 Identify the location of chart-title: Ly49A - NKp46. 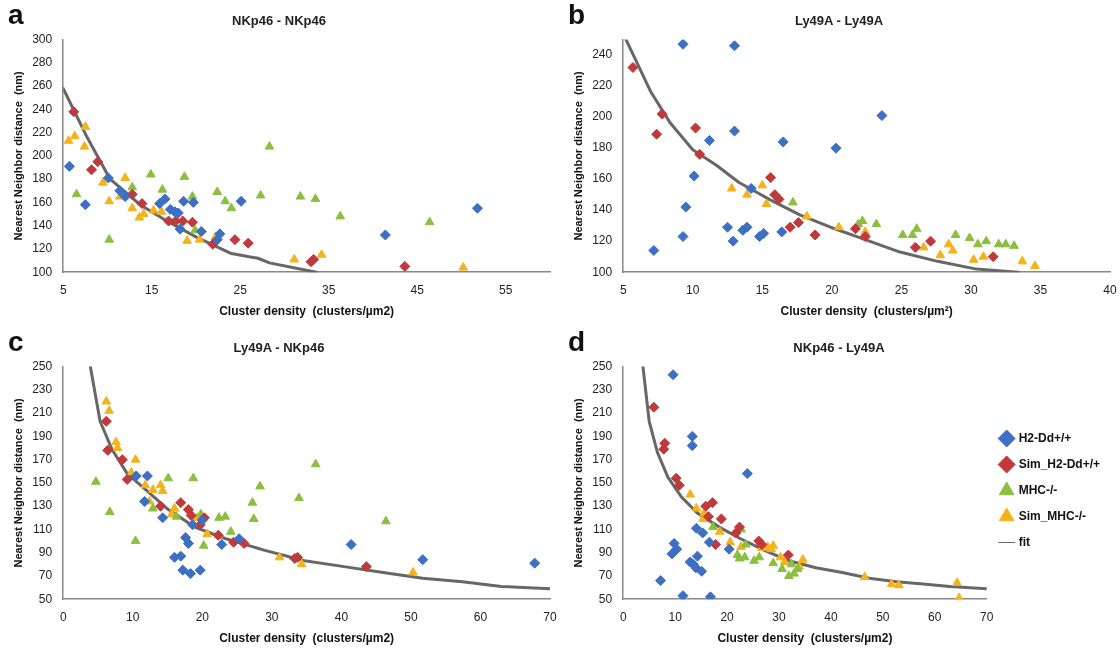
(279, 348).